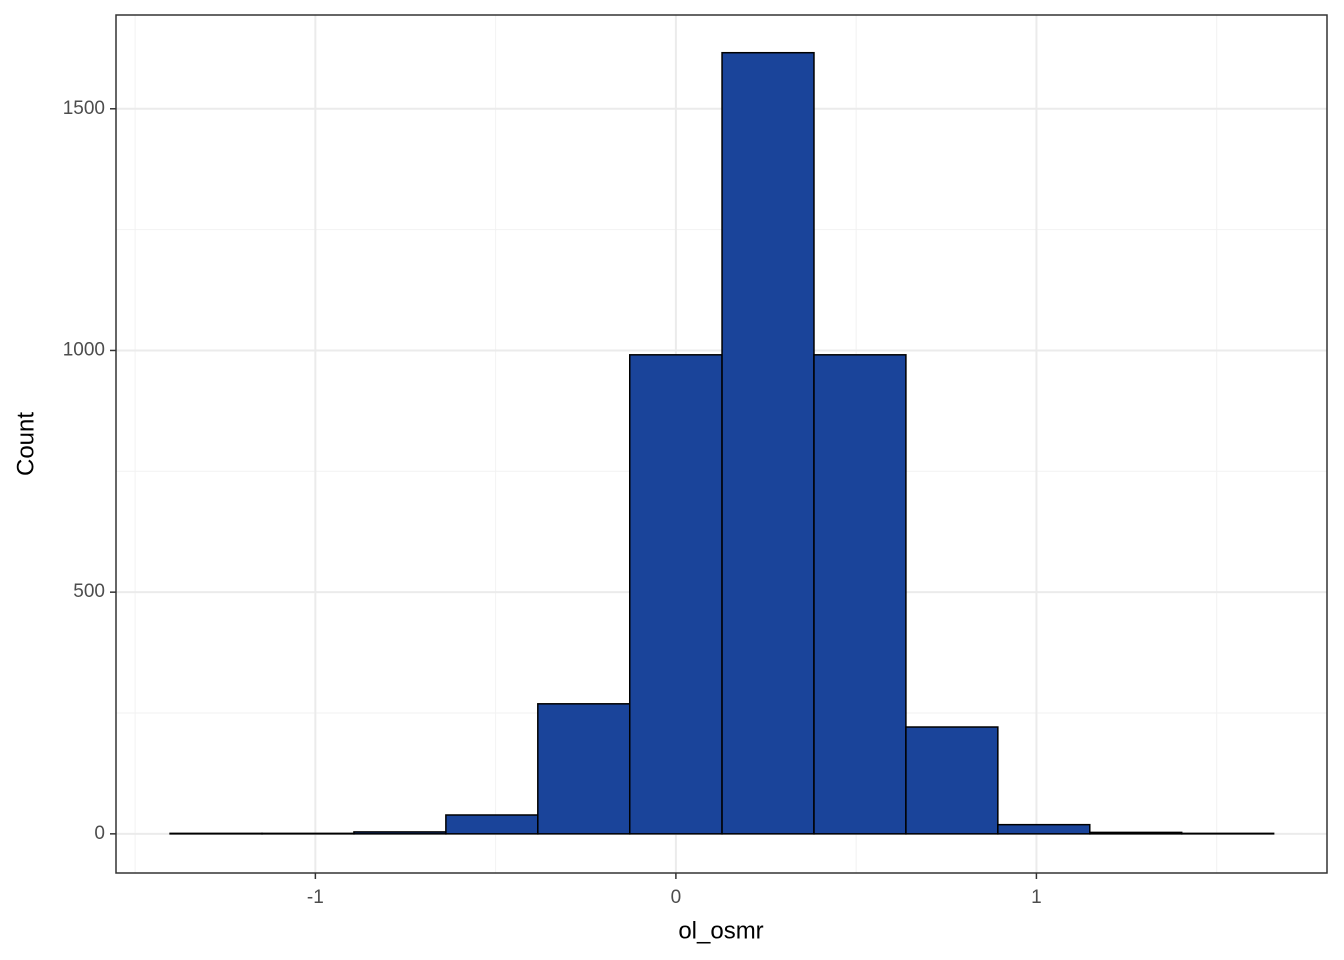 This screenshot has height=960, width=1344. What do you see at coordinates (720, 930) in the screenshot?
I see `x-axis-title: ol_osmr` at bounding box center [720, 930].